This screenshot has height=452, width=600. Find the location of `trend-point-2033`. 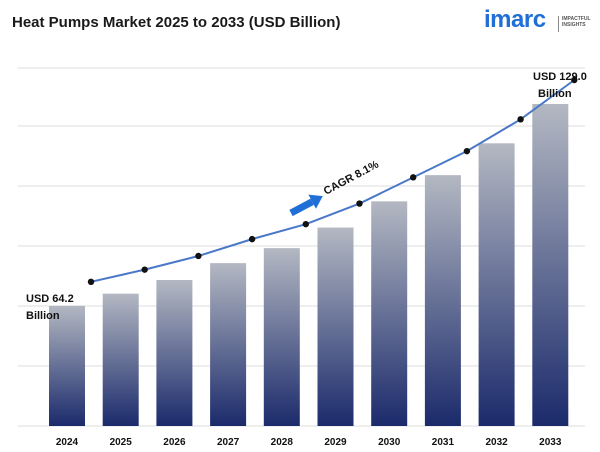

trend-point-2033 is located at coordinates (574, 80).